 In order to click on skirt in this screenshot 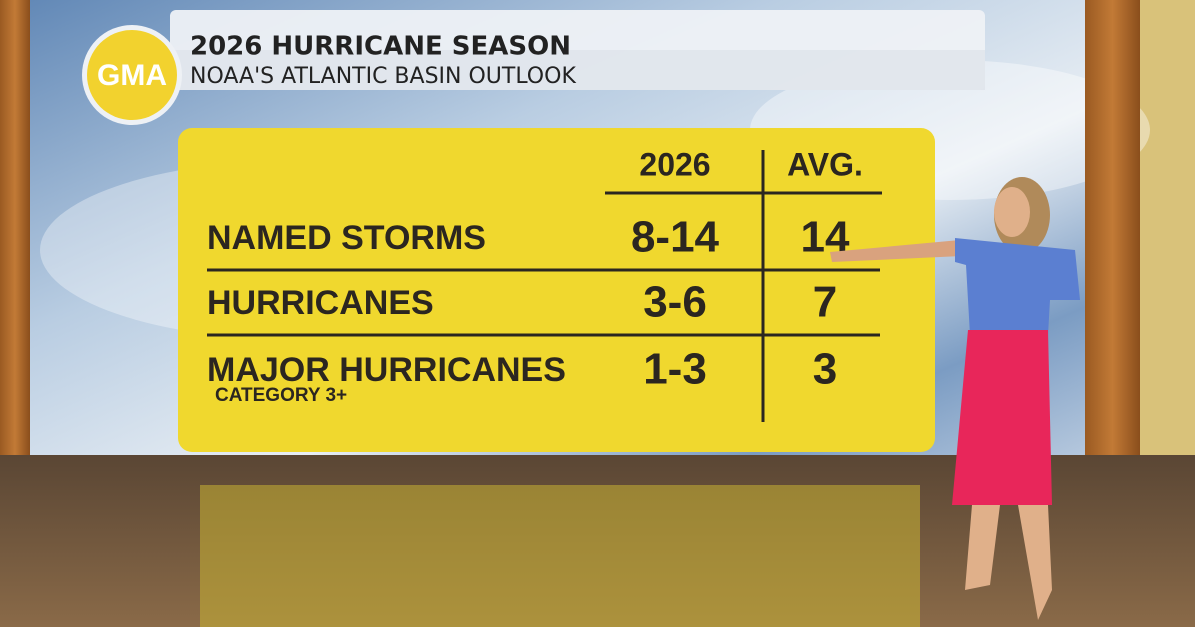, I will do `click(1002, 417)`.